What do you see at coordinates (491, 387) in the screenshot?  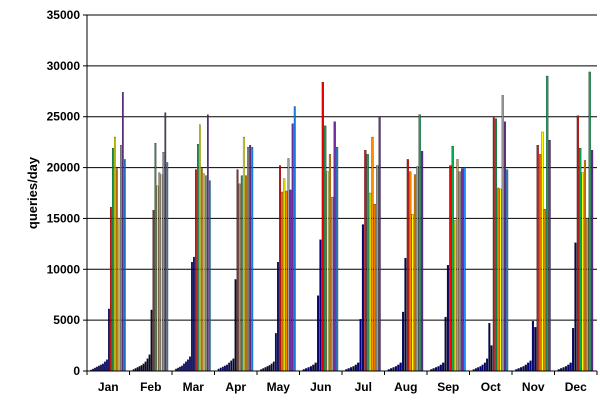 I see `x-tick-label-oct: Oct` at bounding box center [491, 387].